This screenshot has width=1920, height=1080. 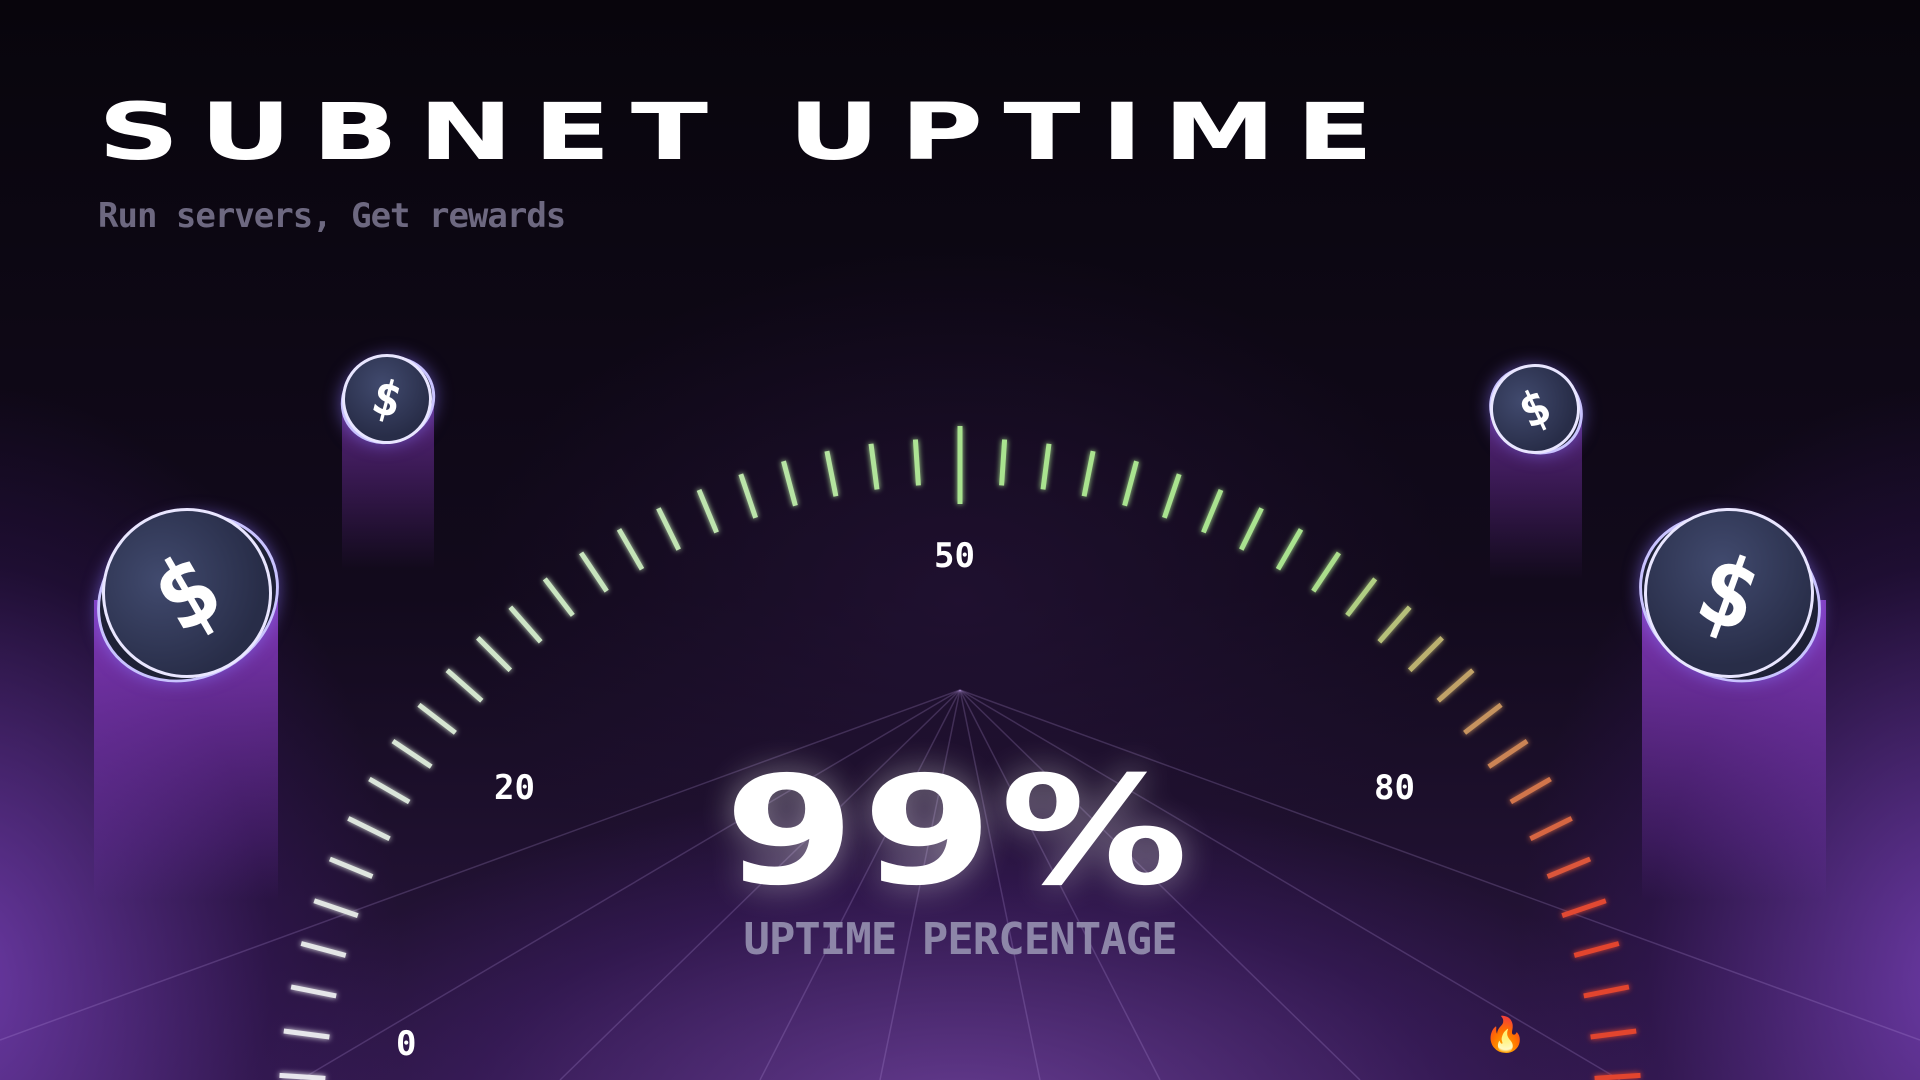 I want to click on uptime-caption: UPTIME PERCENTAGE, so click(x=960, y=939).